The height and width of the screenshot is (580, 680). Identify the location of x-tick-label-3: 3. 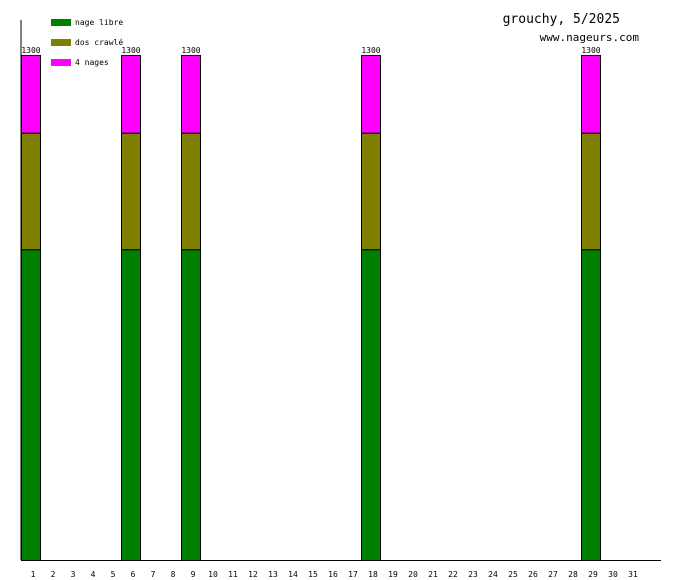
(73, 574).